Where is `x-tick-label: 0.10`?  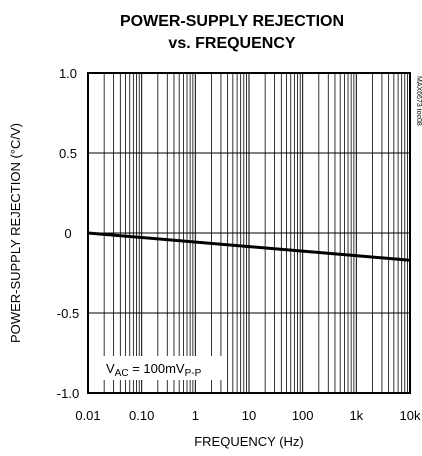 x-tick-label: 0.10 is located at coordinates (141, 415).